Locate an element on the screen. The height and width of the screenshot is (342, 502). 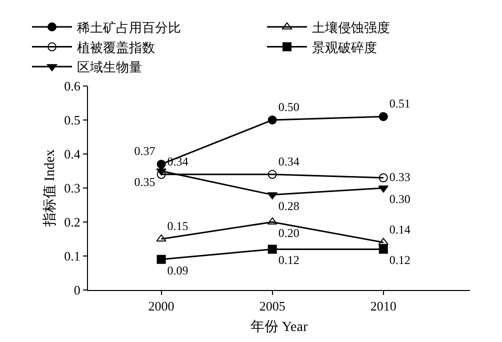
data-label: 0.09 is located at coordinates (177, 270).